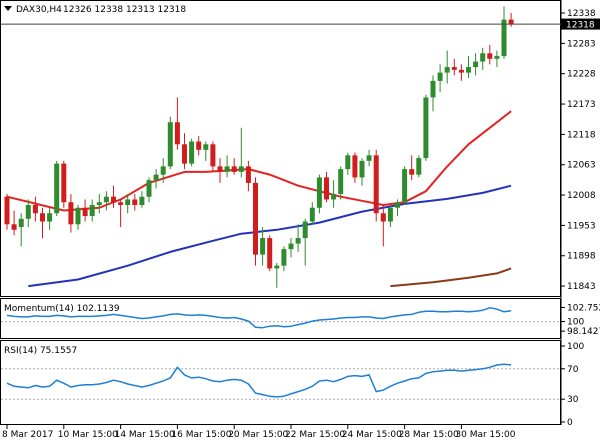  I want to click on symbol-menu-triangle-icon, so click(8, 8).